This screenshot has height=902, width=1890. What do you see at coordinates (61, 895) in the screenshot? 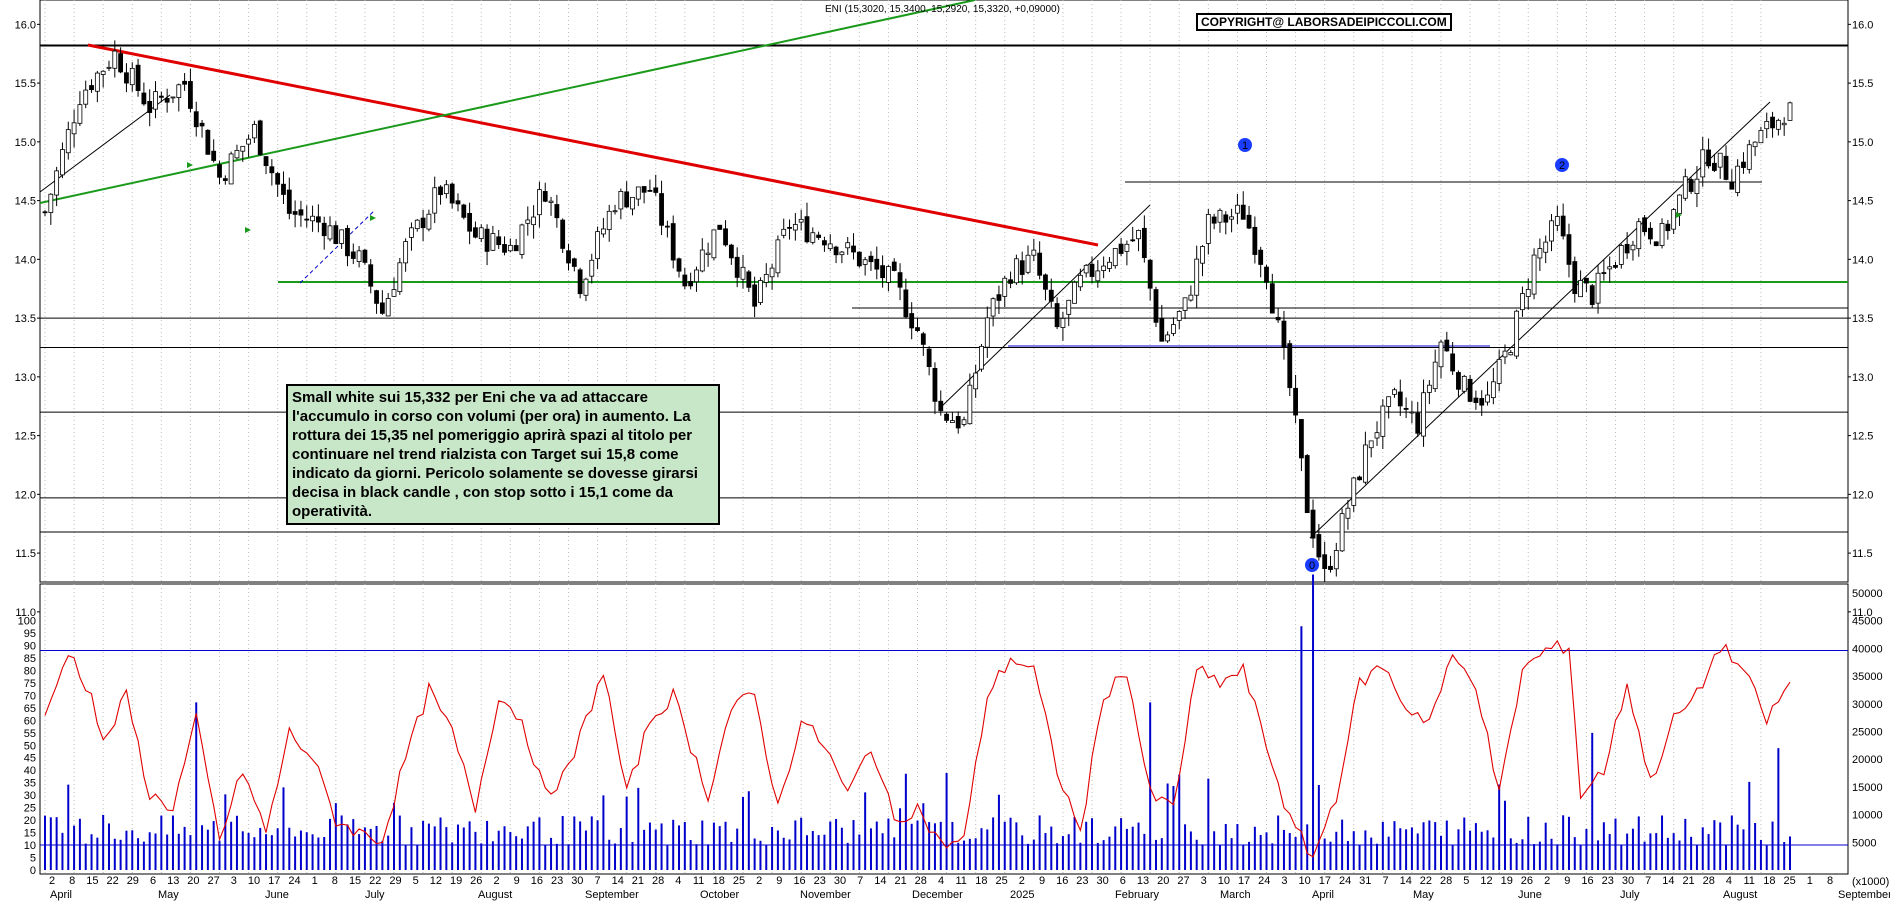
I see `x-month-label: April` at bounding box center [61, 895].